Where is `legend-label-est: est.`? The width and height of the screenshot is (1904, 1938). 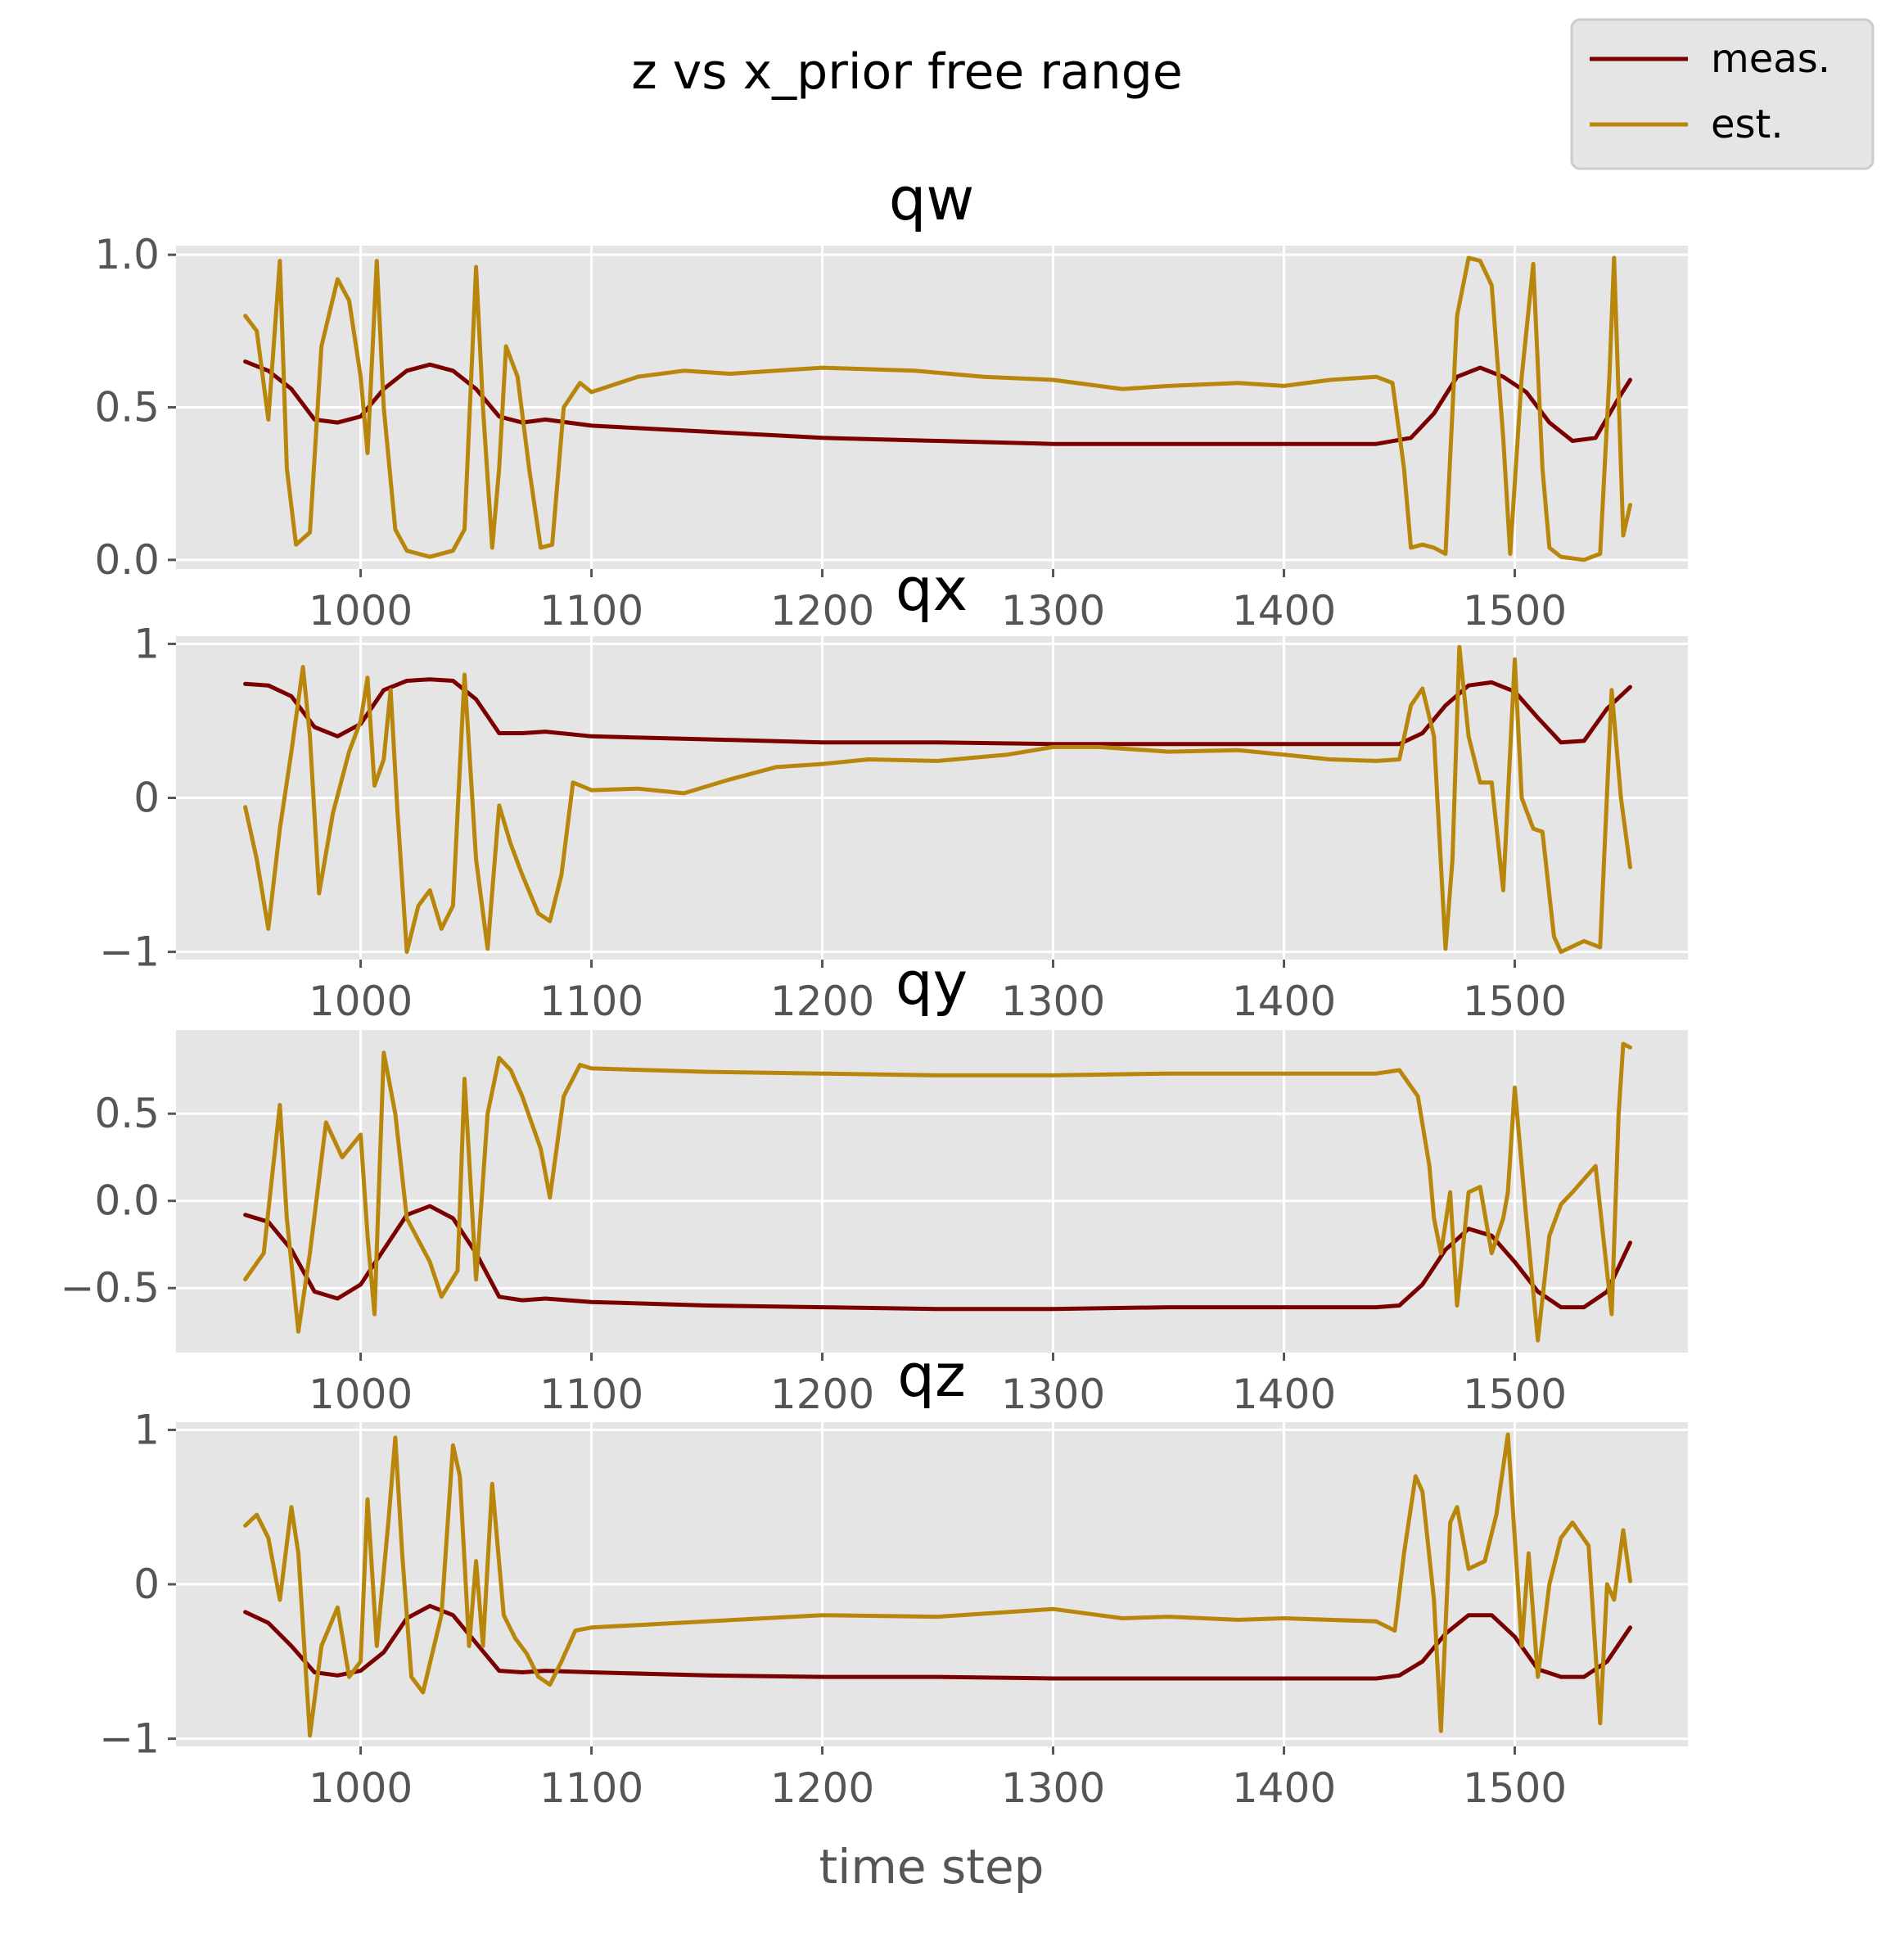
legend-label-est: est. is located at coordinates (1747, 124).